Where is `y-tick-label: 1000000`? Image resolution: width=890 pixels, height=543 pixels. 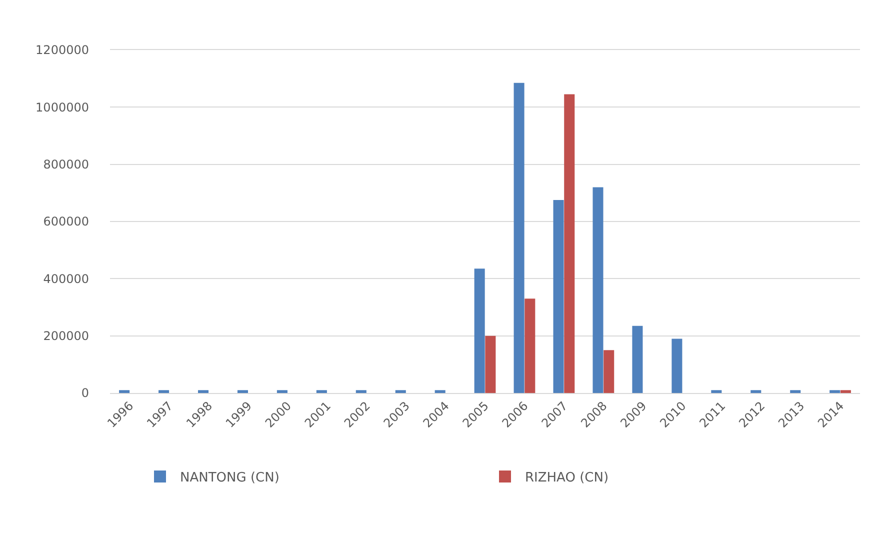
y-tick-label: 1000000 is located at coordinates (62, 107).